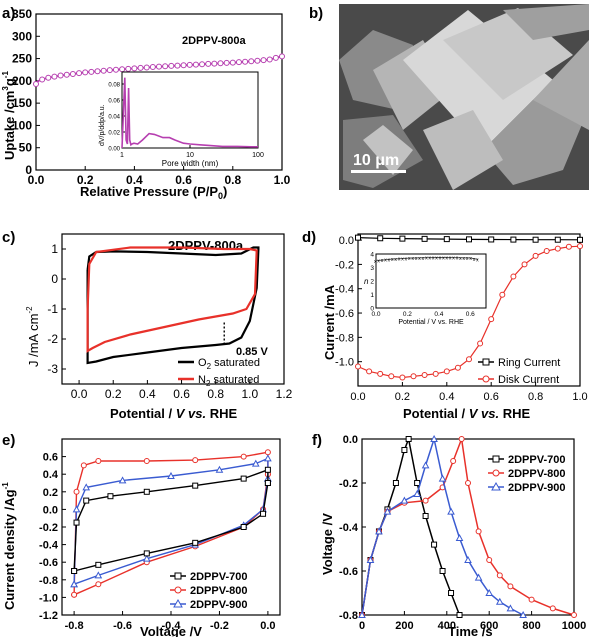  What do you see at coordinates (189, 113) in the screenshot?
I see `a-inset-psd-line` at bounding box center [189, 113].